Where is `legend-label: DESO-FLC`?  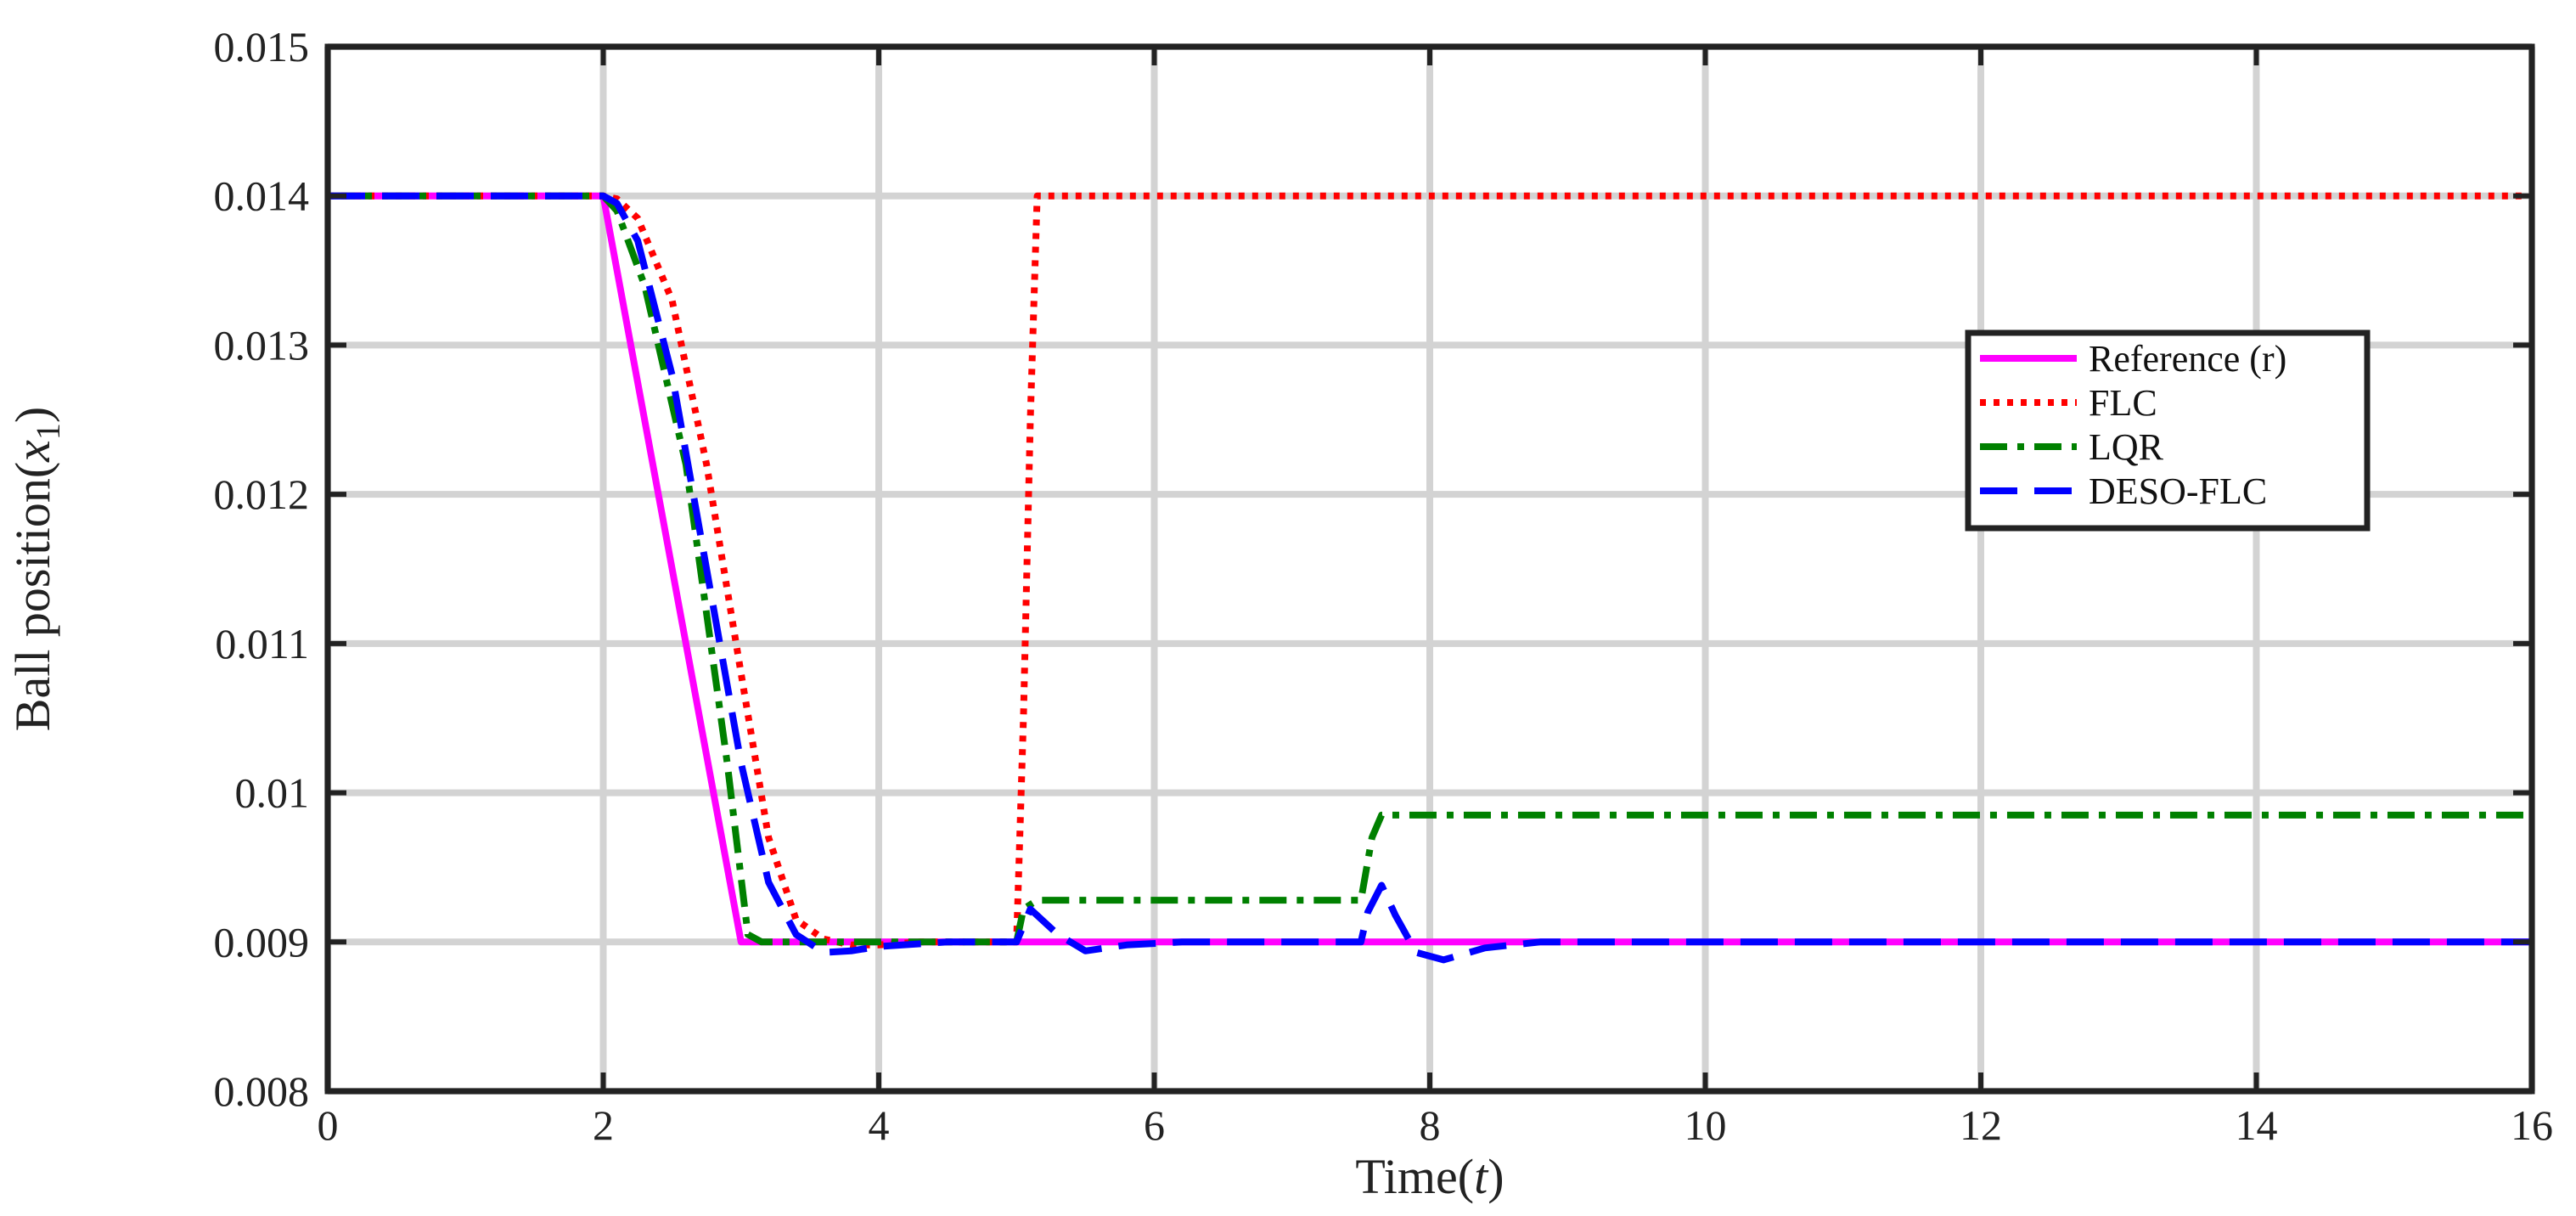 legend-label: DESO-FLC is located at coordinates (2178, 491).